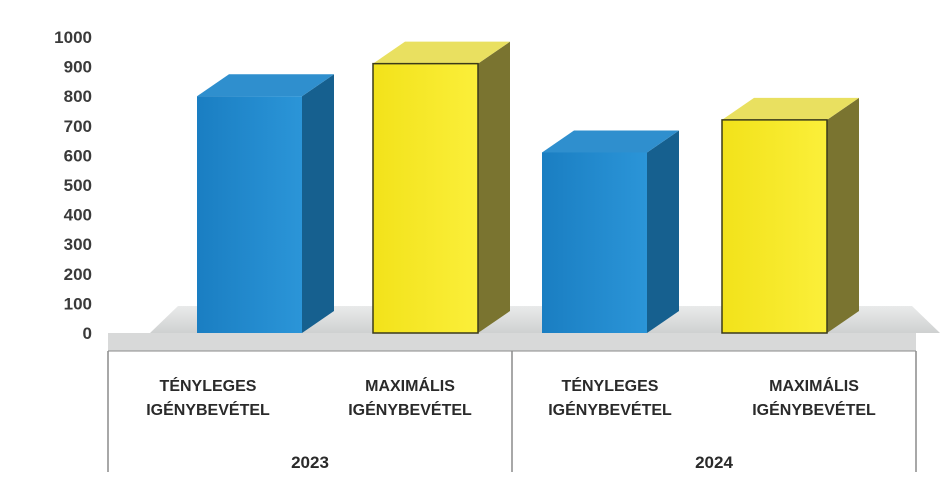  Describe the element at coordinates (87, 333) in the screenshot. I see `y-tick-label: 0` at that location.